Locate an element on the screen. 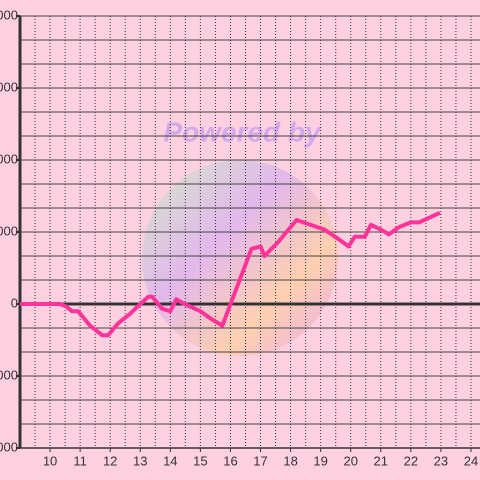 Image resolution: width=480 pixels, height=480 pixels. y-tick-label: 12,000 is located at coordinates (9, 14).